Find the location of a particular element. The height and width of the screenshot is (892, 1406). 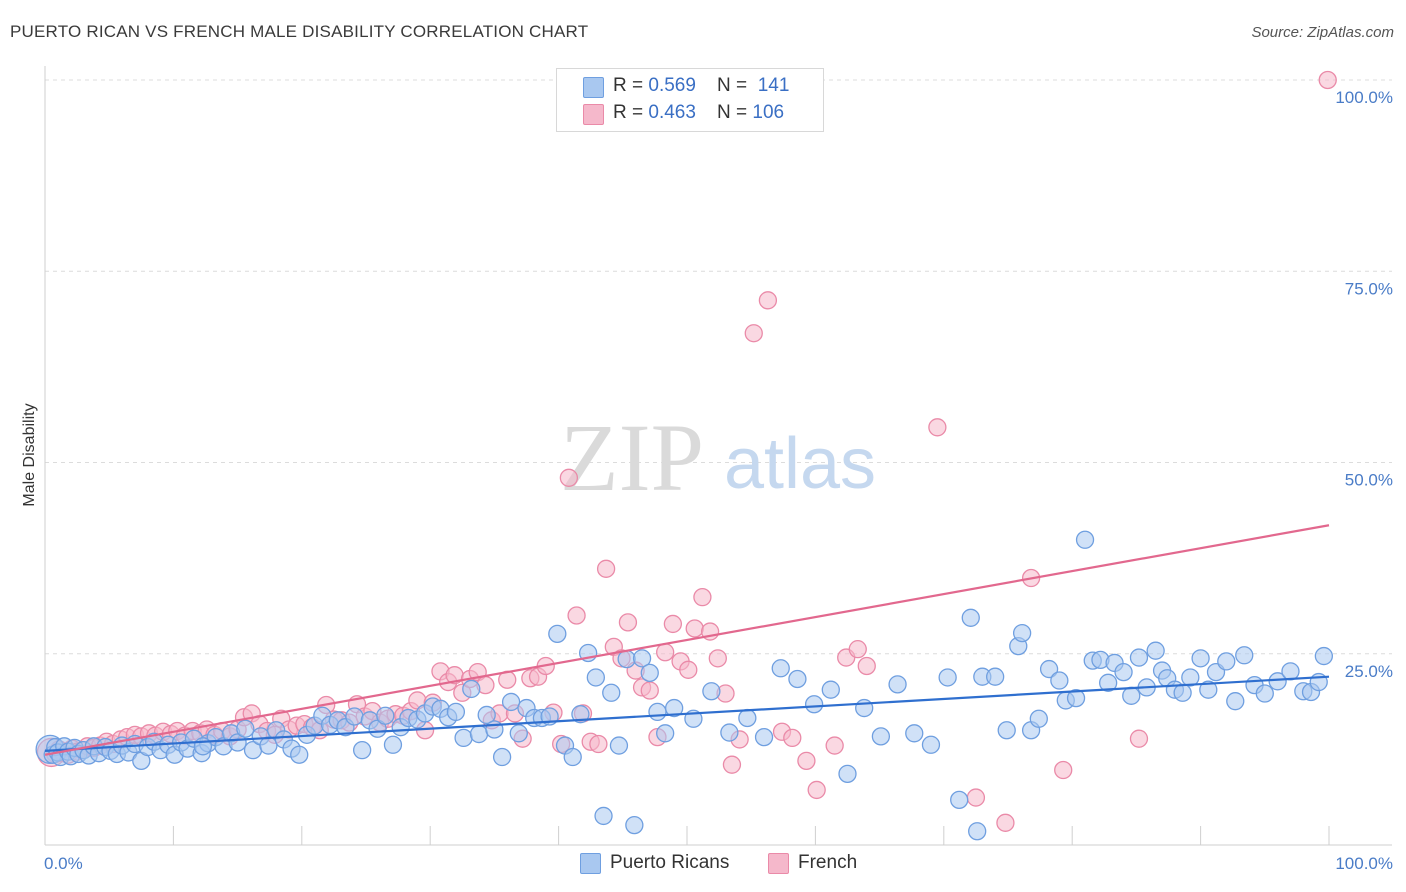

x-tick-label: 0.0% is located at coordinates (63, 863).